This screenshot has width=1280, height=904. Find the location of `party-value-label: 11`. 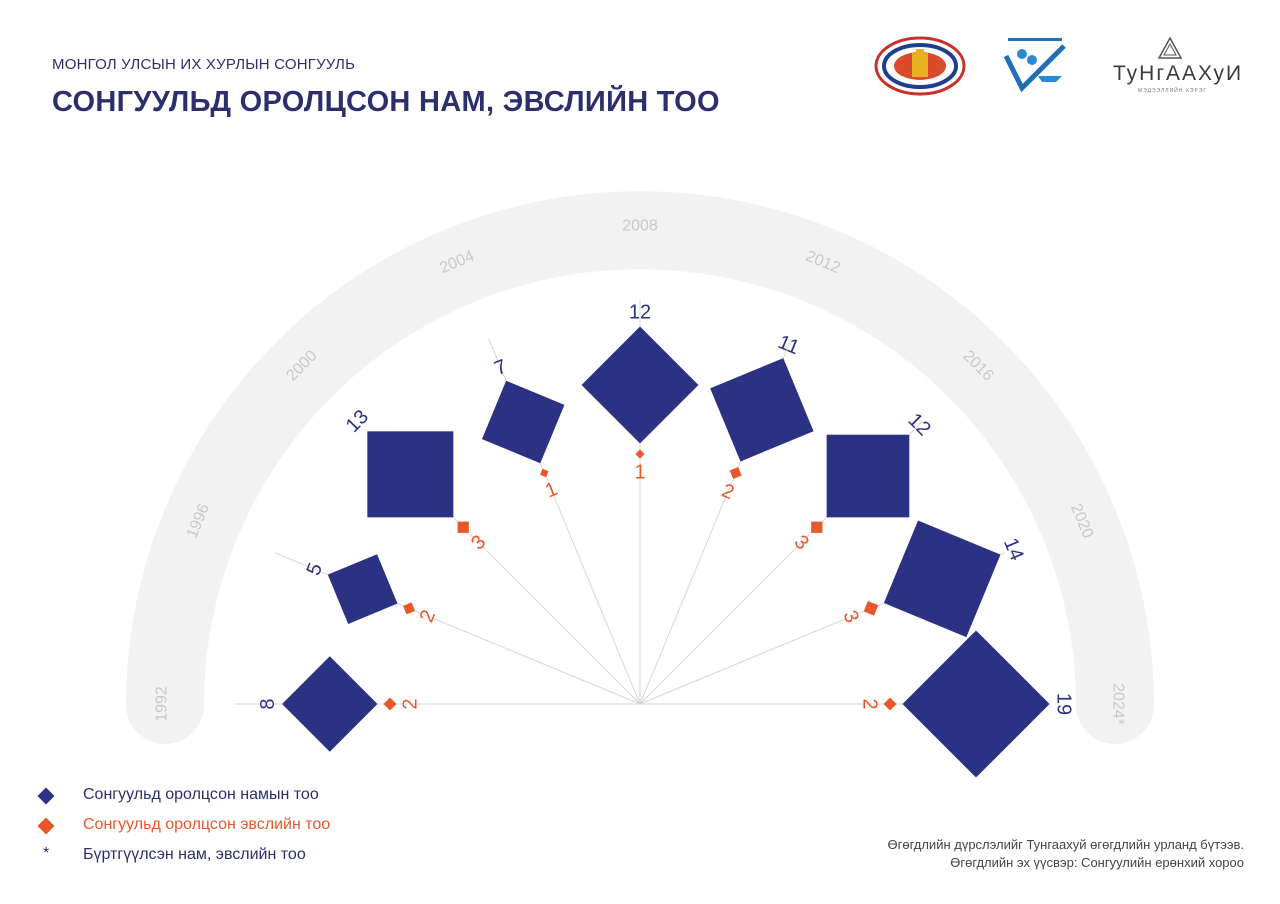

party-value-label: 11 is located at coordinates (789, 345).